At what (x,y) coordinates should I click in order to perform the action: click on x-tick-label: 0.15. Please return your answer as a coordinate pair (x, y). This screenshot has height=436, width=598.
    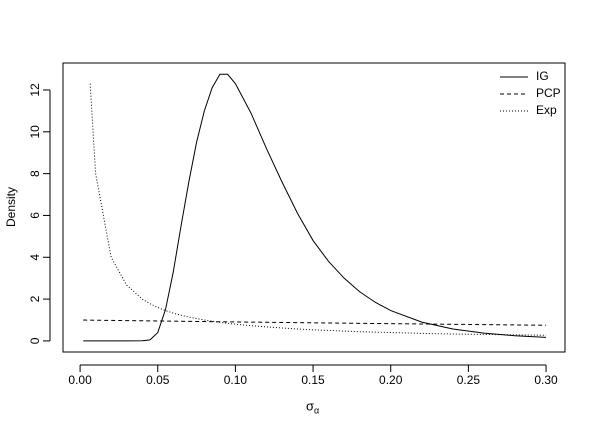
    Looking at the image, I should click on (313, 380).